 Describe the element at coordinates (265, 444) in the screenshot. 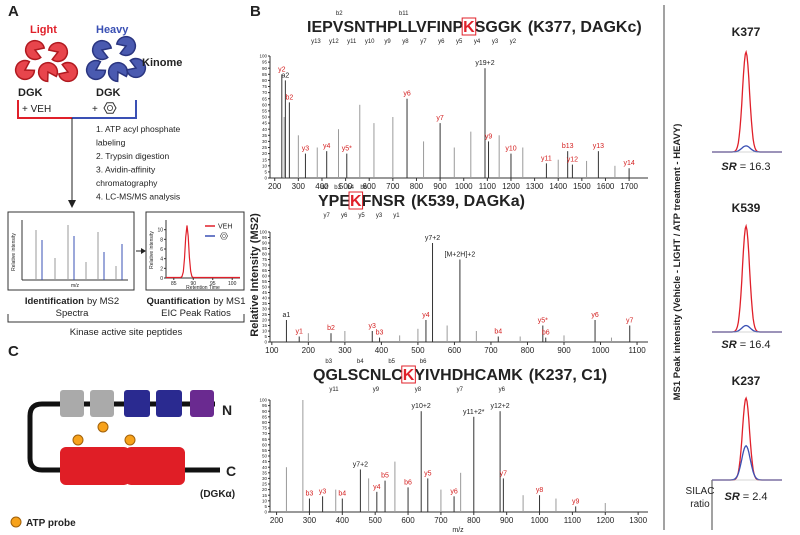

I see `y-tick-label: 60` at that location.